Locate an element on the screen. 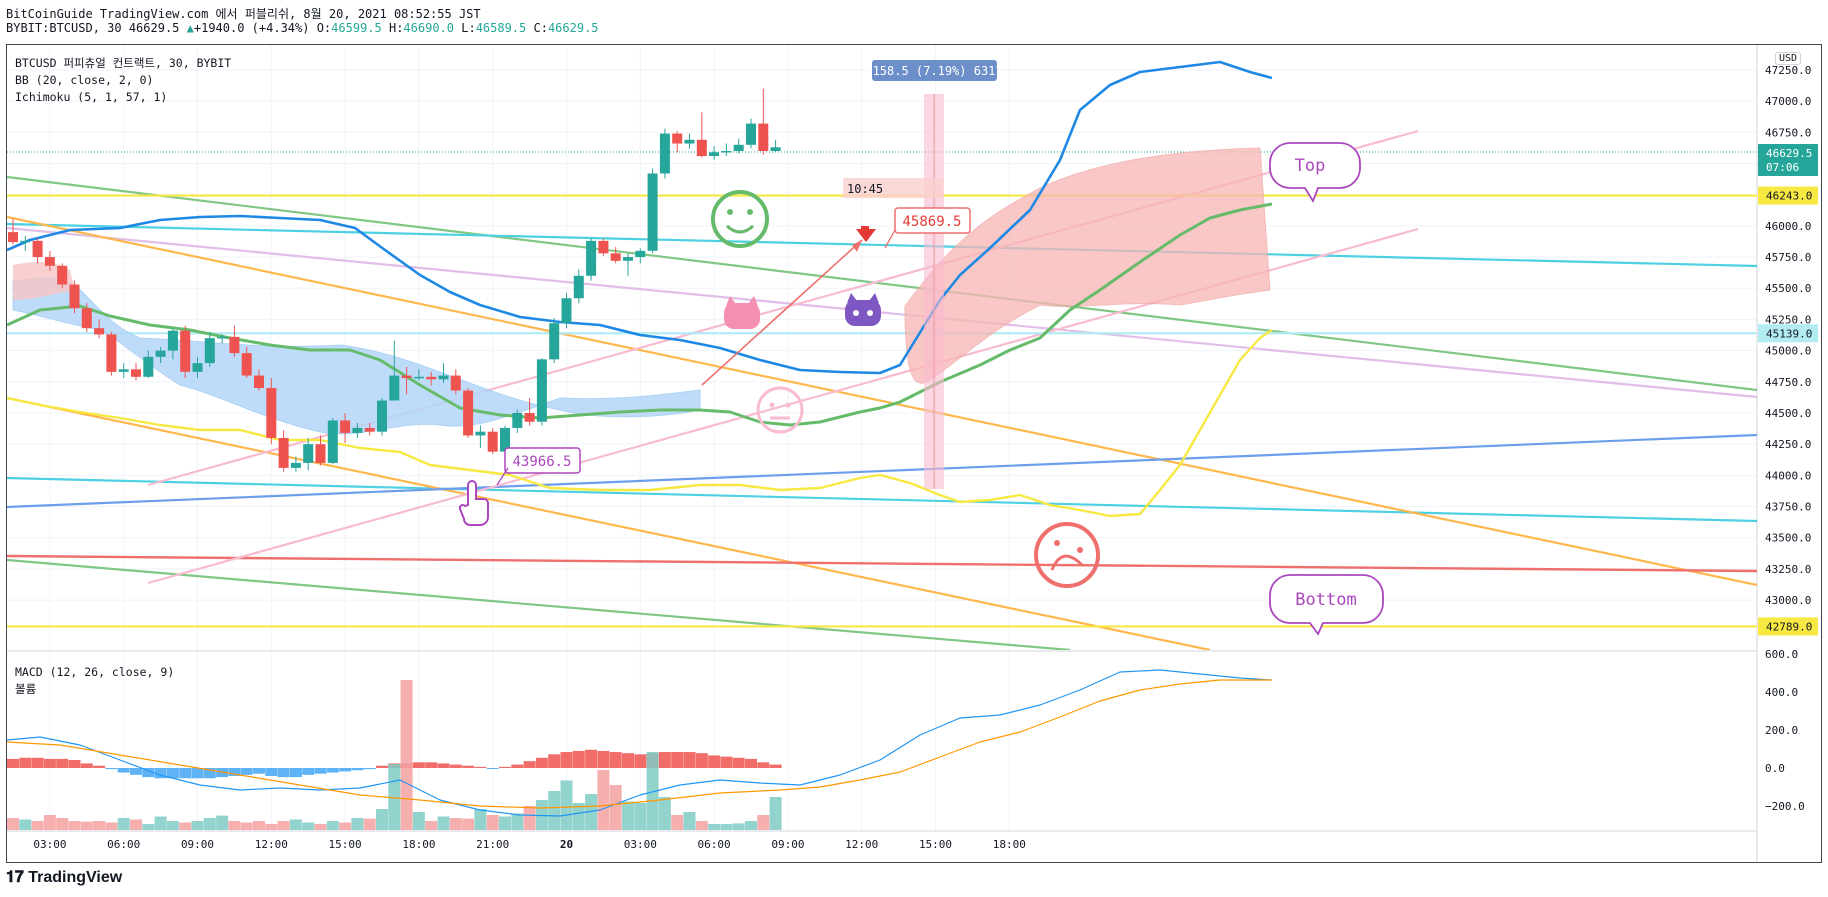 The image size is (1828, 897). macd-legend: MACD (12, 26, close, 9) 볼륨 is located at coordinates (94, 681).